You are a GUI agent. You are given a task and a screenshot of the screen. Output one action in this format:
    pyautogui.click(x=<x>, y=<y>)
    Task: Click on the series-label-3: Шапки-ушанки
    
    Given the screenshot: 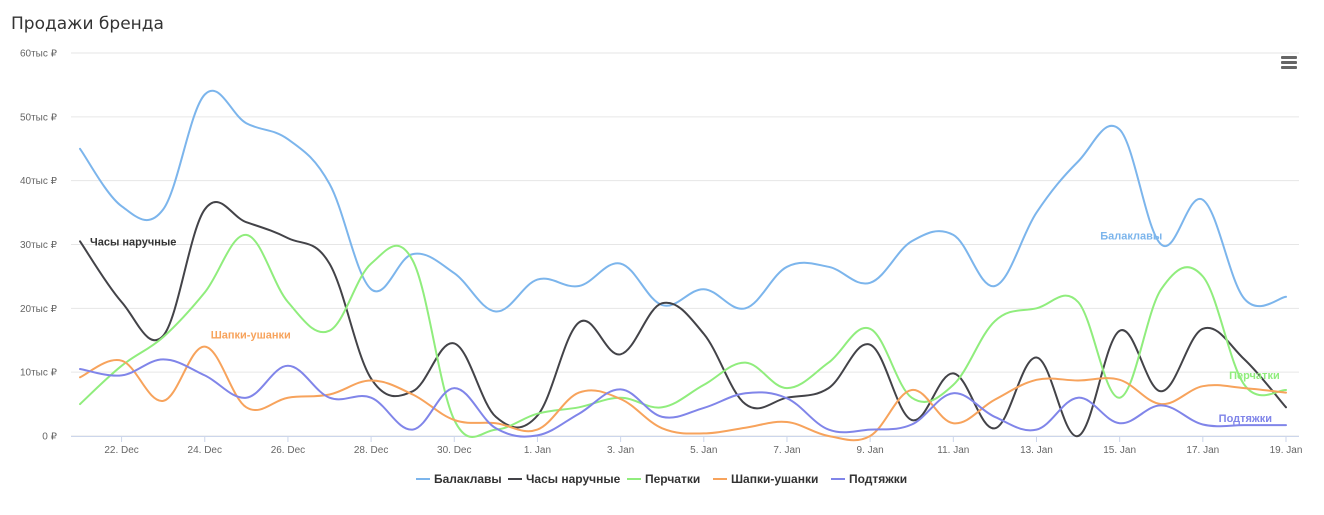 What is the action you would take?
    pyautogui.click(x=251, y=336)
    